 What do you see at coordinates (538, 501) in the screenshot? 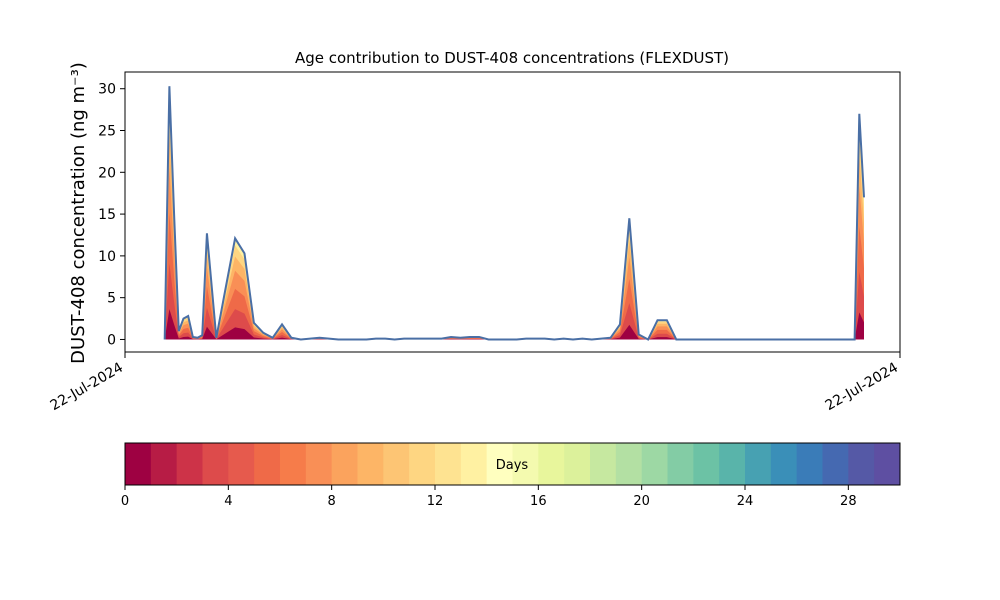
I see `colorbar-tick-label: 16` at bounding box center [538, 501].